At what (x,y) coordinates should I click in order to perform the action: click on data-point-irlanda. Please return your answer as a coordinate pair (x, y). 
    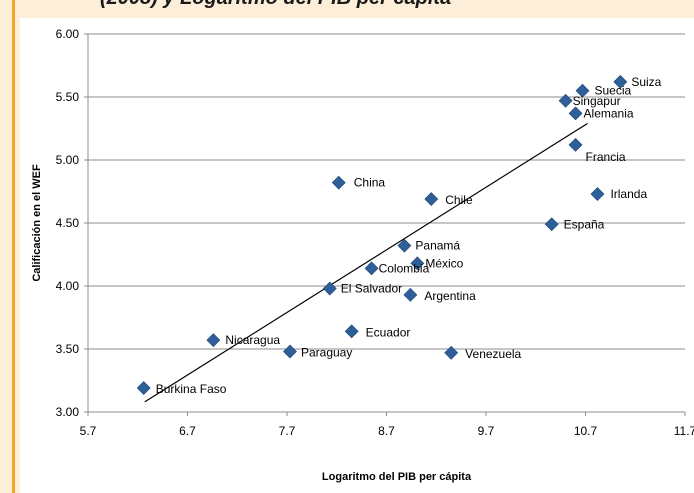
    Looking at the image, I should click on (597, 194).